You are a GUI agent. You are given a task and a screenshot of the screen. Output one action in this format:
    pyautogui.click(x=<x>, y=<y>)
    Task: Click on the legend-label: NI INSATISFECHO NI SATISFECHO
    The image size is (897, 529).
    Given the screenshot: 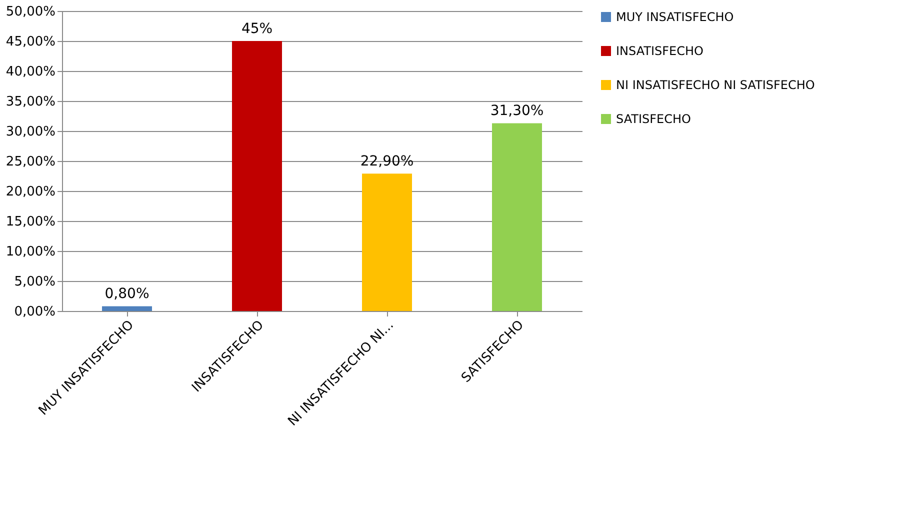 What is the action you would take?
    pyautogui.click(x=715, y=85)
    